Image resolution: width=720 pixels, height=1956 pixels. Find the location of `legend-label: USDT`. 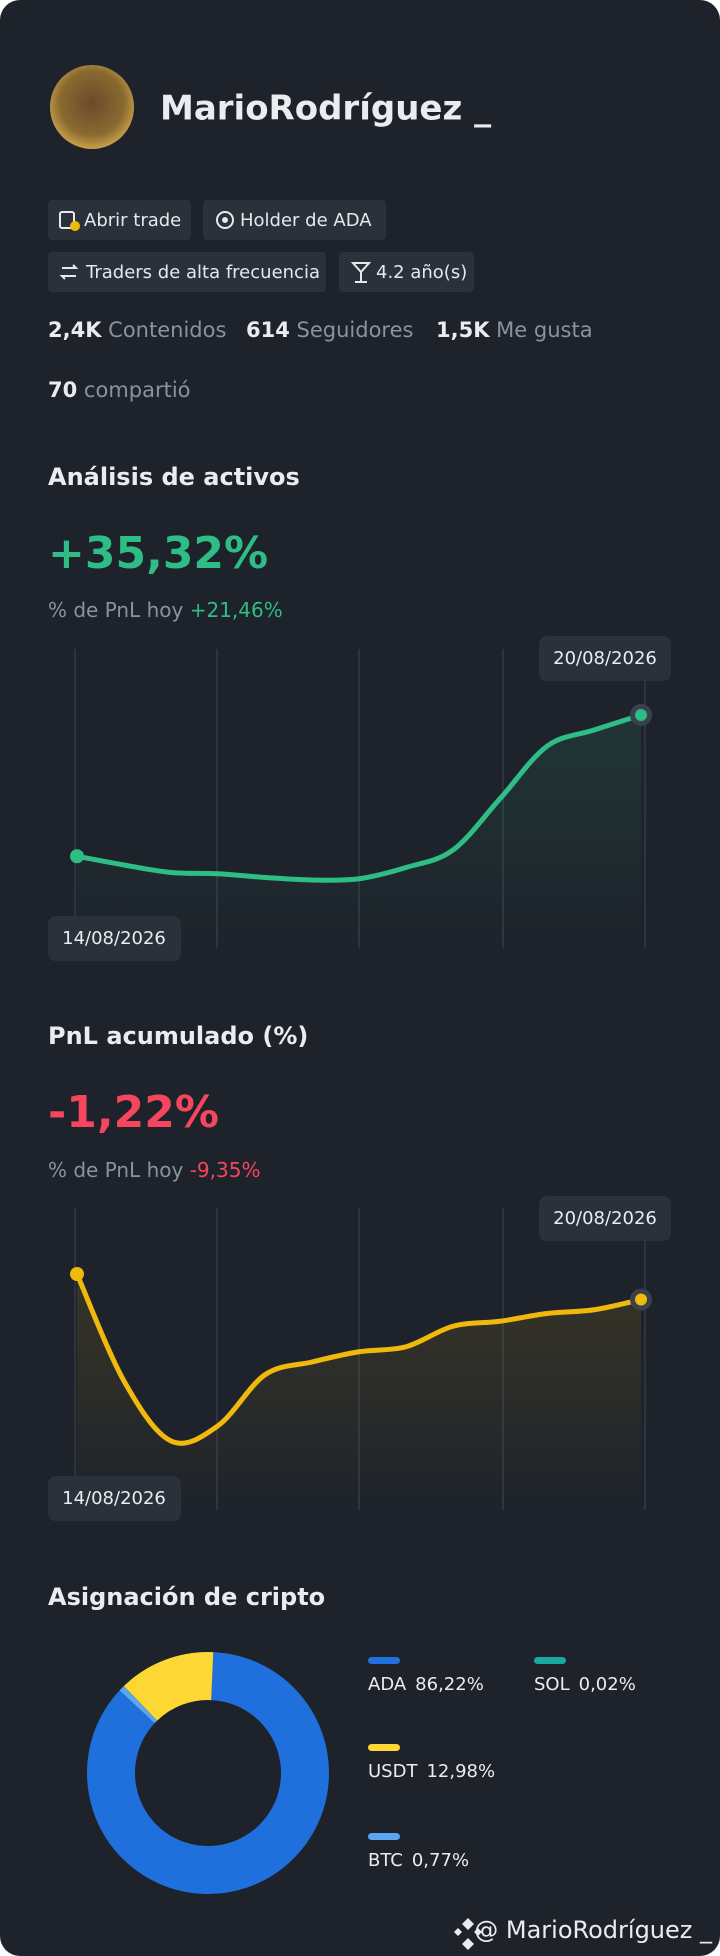

legend-label: USDT is located at coordinates (393, 1771).